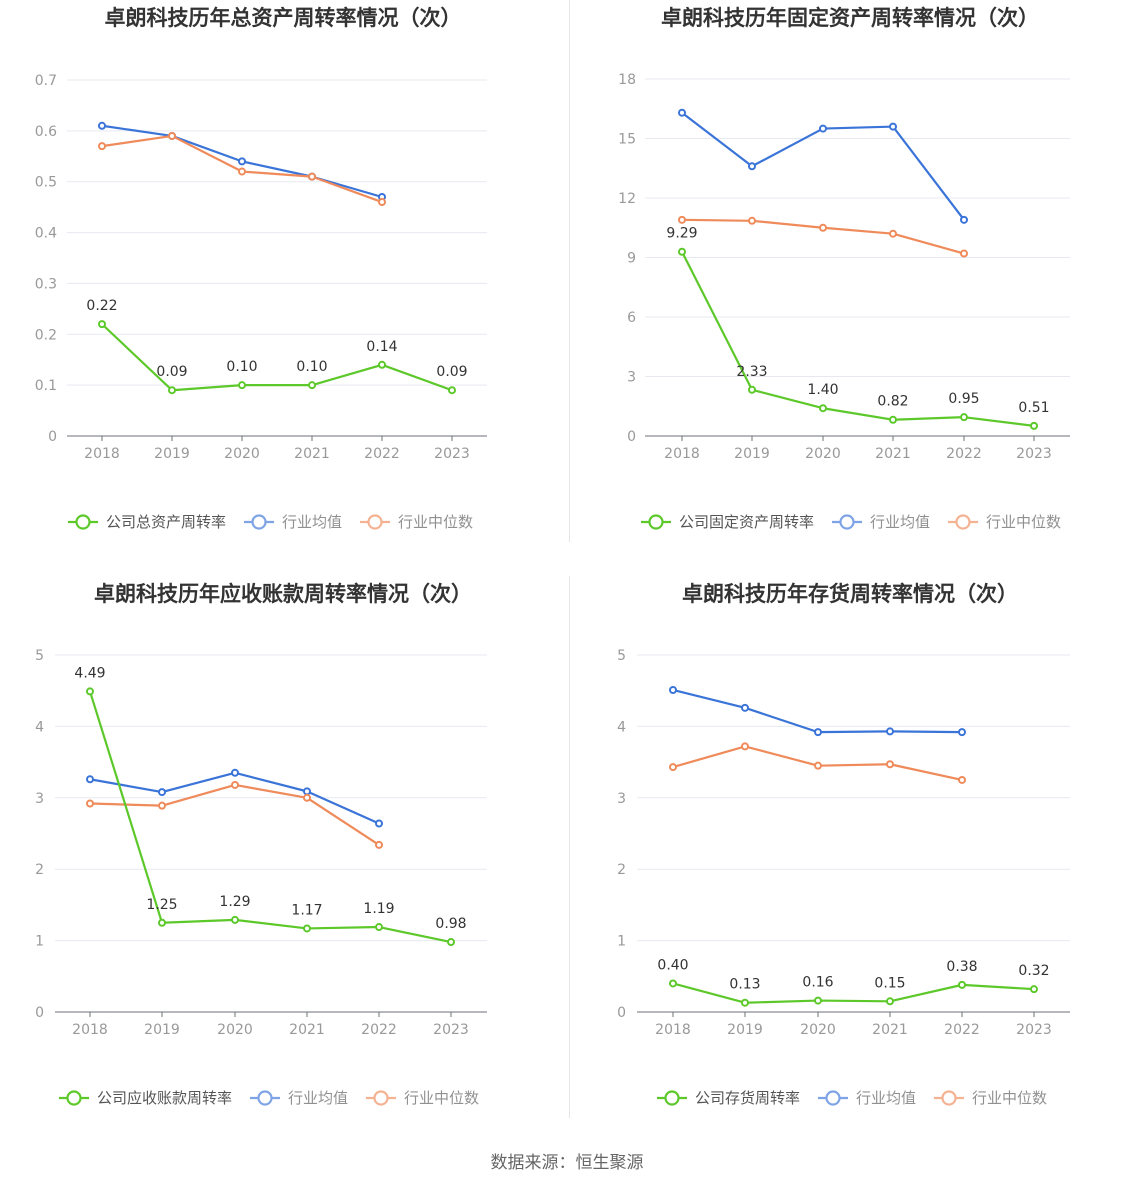 This screenshot has height=1188, width=1134. Describe the element at coordinates (746, 522) in the screenshot. I see `legend-label: 公司固定资产周转率` at that location.